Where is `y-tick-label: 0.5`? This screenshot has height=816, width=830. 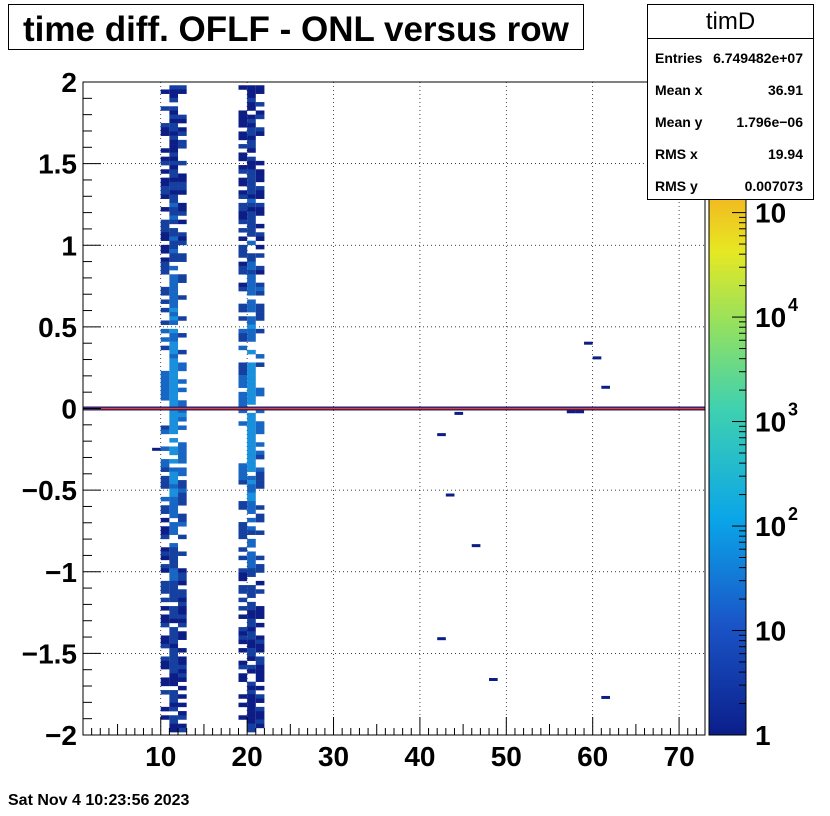 y-tick-label: 0.5 is located at coordinates (57, 327).